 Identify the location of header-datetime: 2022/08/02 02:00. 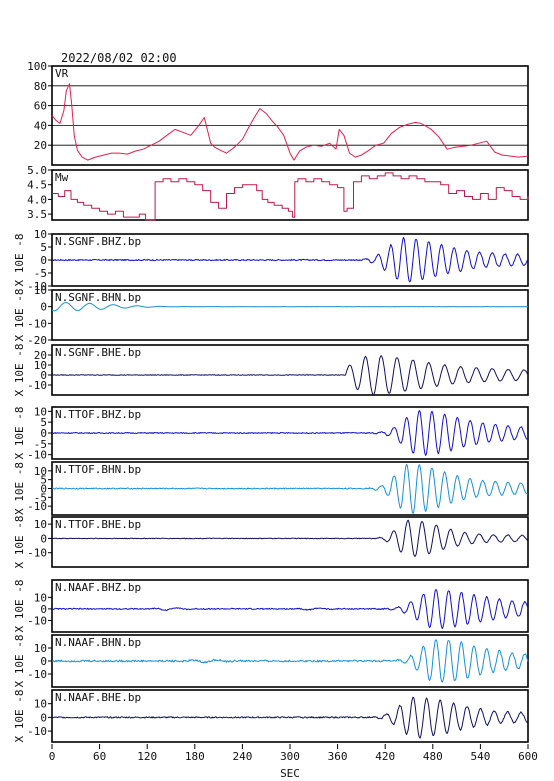
(119, 58).